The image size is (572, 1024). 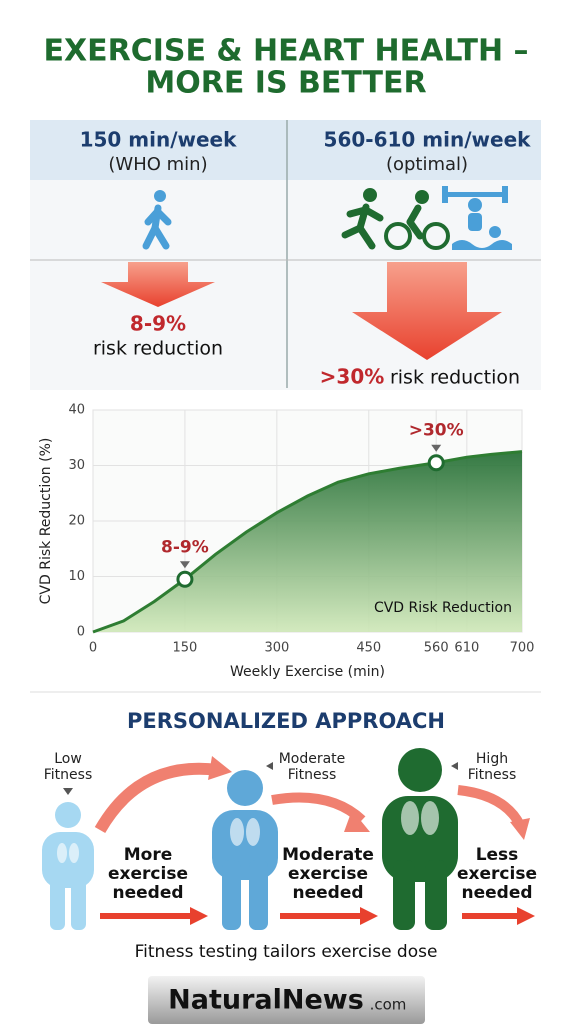 I want to click on fitness-label: Low, so click(x=68, y=759).